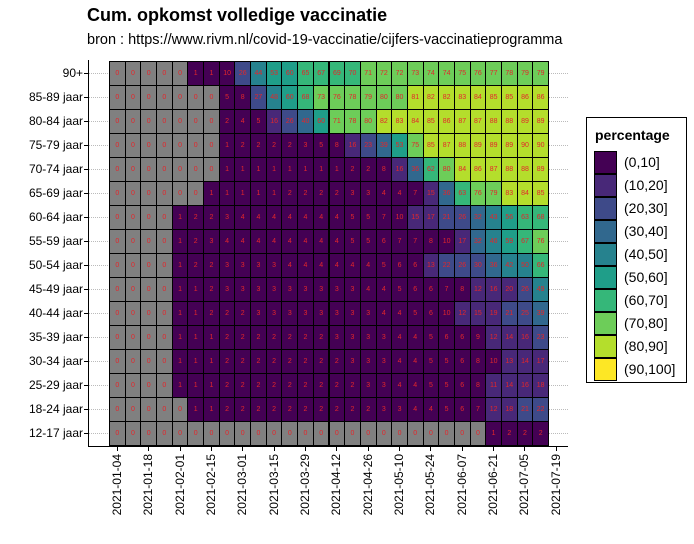 The image size is (694, 544). I want to click on x-tick-label: 2021-03-15, so click(274, 485).